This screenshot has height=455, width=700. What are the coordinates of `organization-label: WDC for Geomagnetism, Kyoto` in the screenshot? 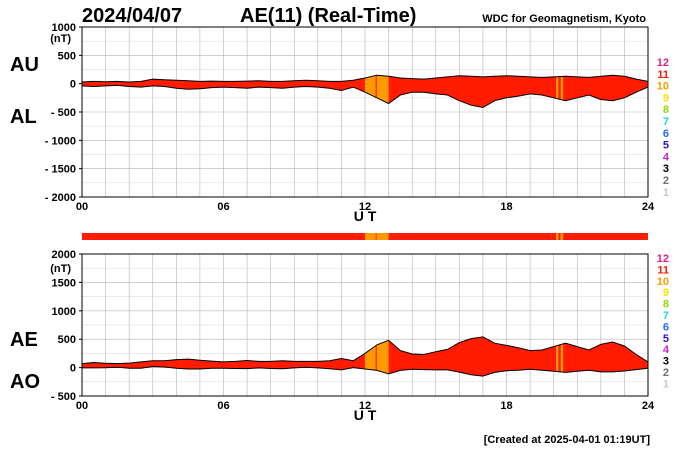 It's located at (564, 19).